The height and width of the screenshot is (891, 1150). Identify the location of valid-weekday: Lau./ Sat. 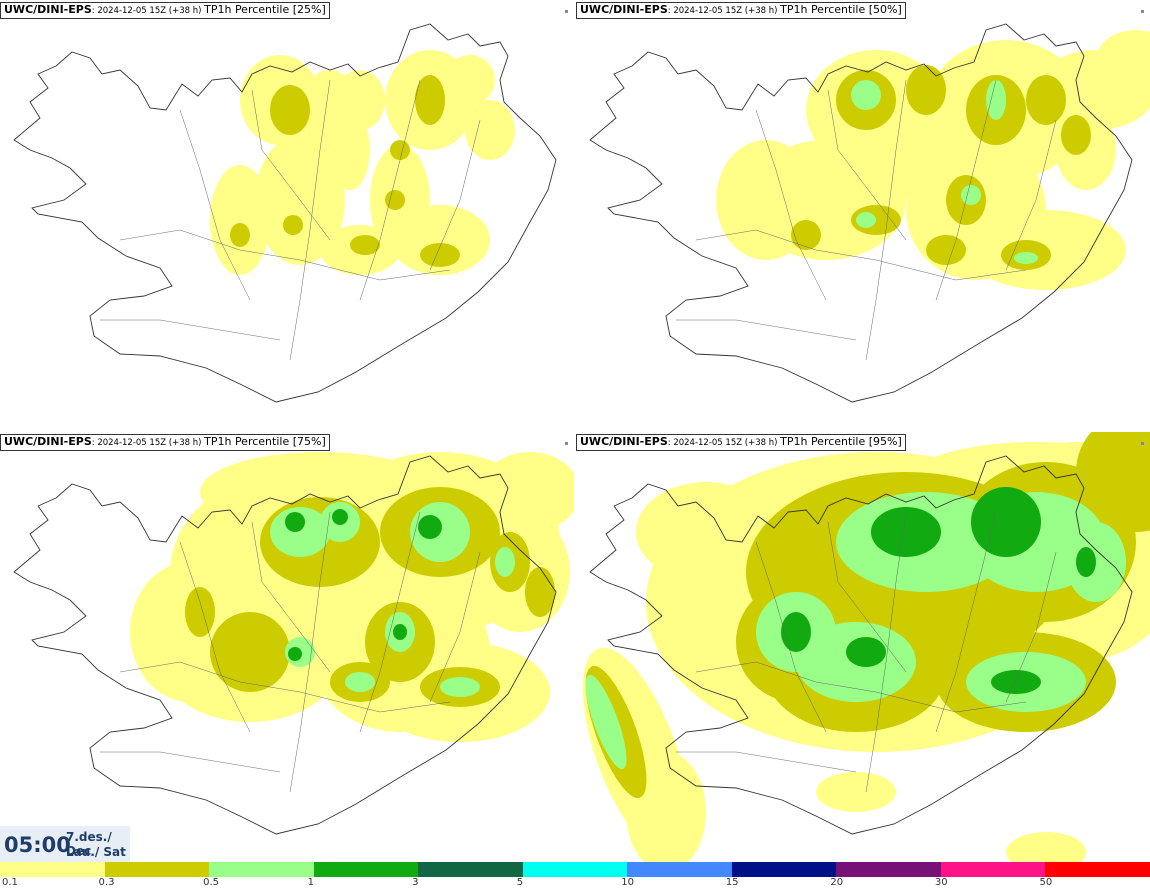
(96, 852).